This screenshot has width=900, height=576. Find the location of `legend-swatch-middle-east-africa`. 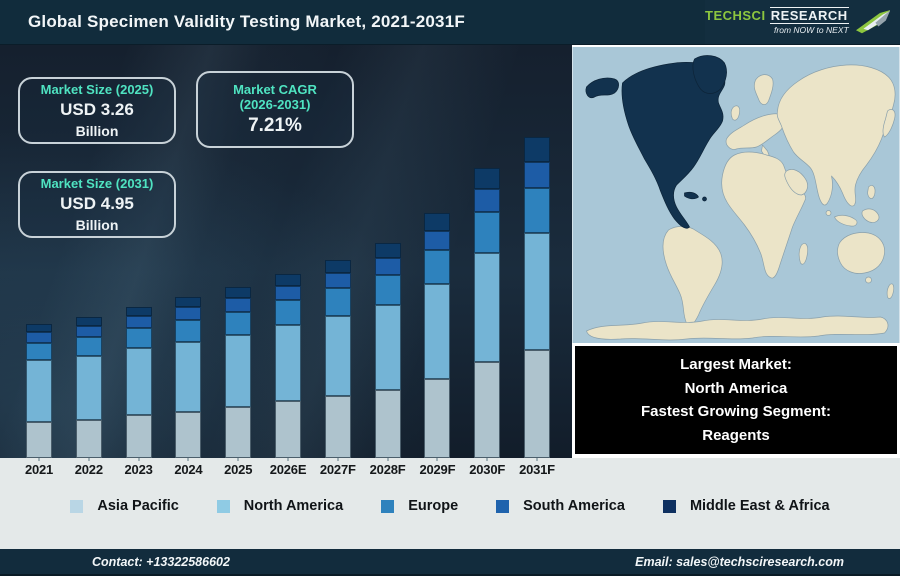

legend-swatch-middle-east-africa is located at coordinates (669, 506).